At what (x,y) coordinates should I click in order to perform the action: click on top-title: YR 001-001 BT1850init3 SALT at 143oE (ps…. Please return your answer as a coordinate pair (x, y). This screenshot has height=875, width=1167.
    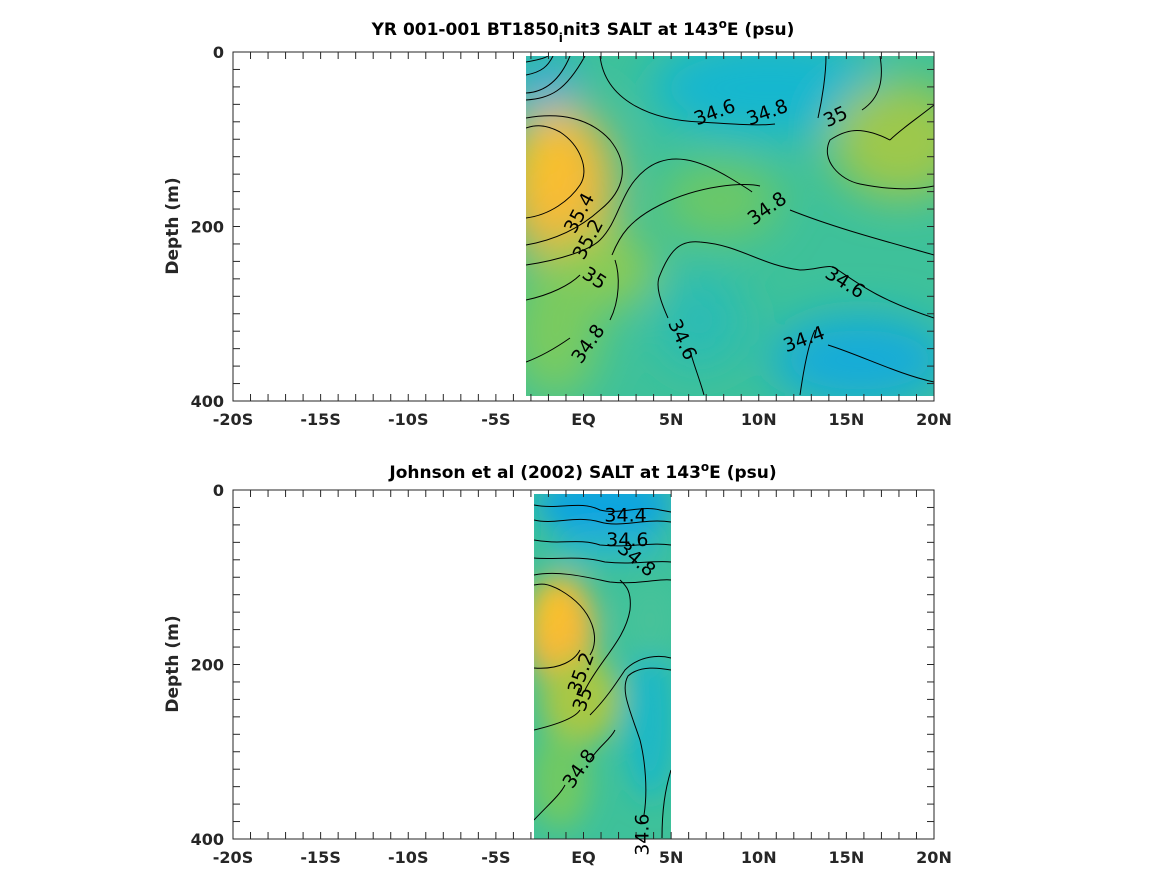
    Looking at the image, I should click on (583, 31).